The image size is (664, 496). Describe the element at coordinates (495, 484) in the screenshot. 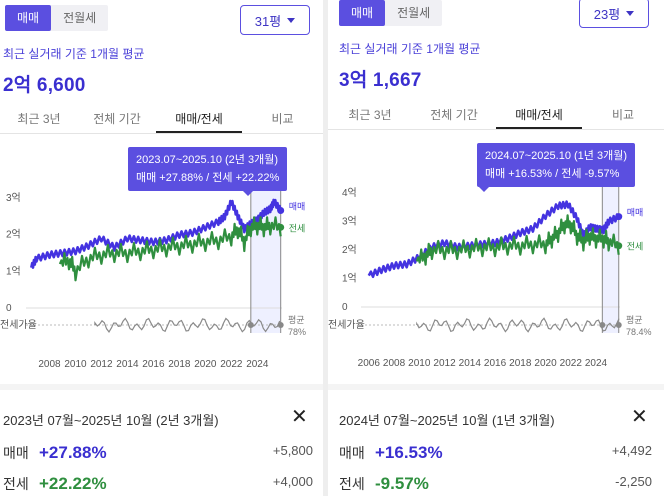

I see `jeonse-change-row: 전세 -9.57% -2,250` at that location.